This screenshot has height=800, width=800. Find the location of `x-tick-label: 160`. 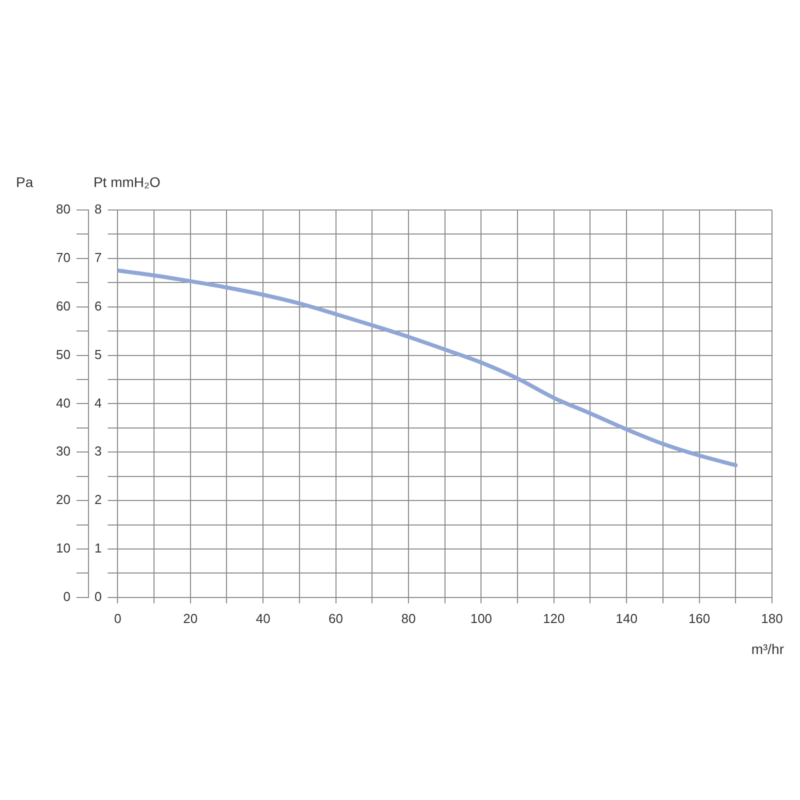

x-tick-label: 160 is located at coordinates (699, 618).